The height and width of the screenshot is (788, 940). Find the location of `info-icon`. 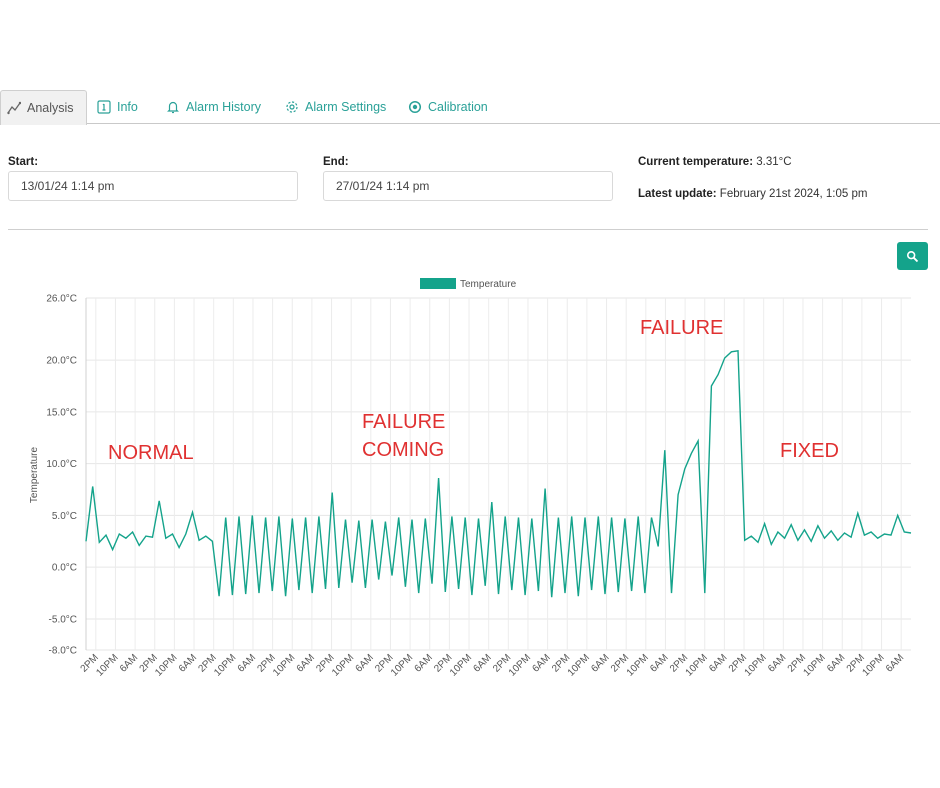

info-icon is located at coordinates (104, 107).